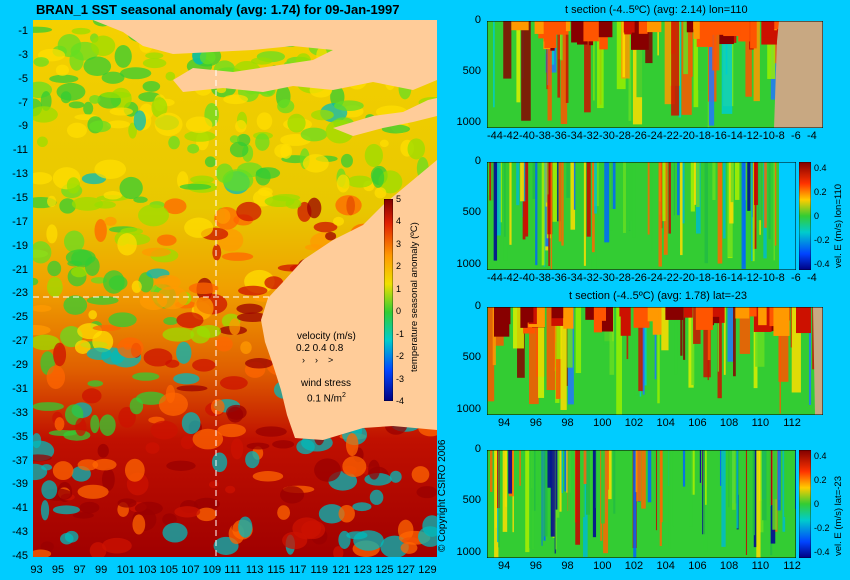 The width and height of the screenshot is (850, 580). I want to click on velocity-legend-scale: 0.2 0.4 0.8, so click(320, 348).